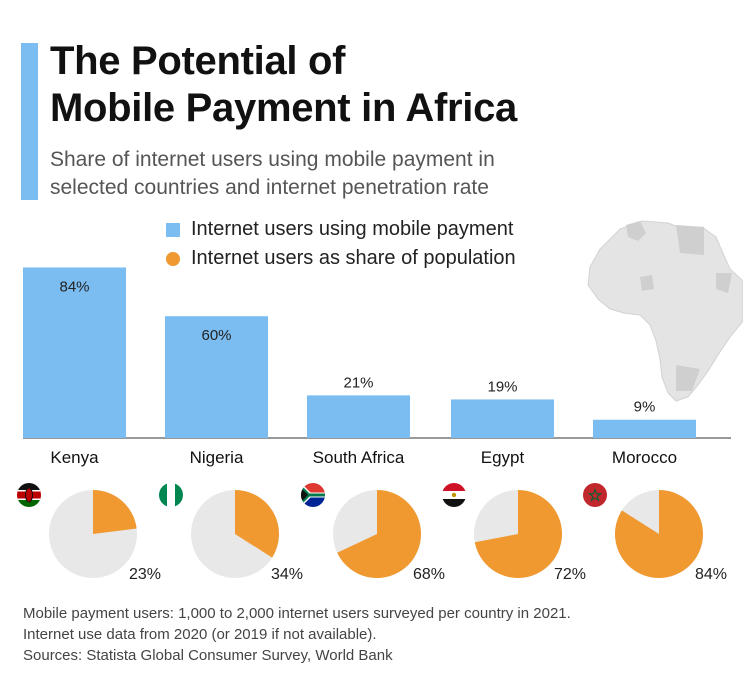 The width and height of the screenshot is (743, 676). What do you see at coordinates (644, 457) in the screenshot?
I see `category-label-morocco: Morocco` at bounding box center [644, 457].